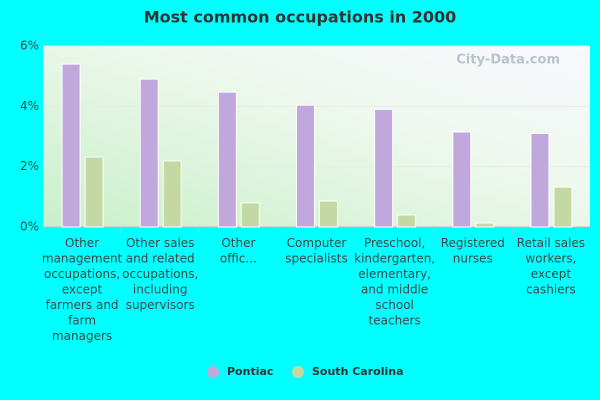 This screenshot has height=400, width=600. What do you see at coordinates (551, 266) in the screenshot?
I see `x-tick-label: Retail sales workers, except cashiers` at bounding box center [551, 266].